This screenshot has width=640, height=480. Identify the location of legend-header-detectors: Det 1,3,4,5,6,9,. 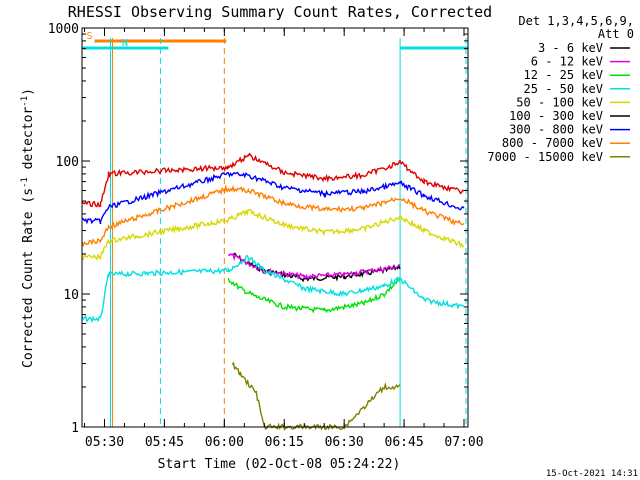
(576, 21).